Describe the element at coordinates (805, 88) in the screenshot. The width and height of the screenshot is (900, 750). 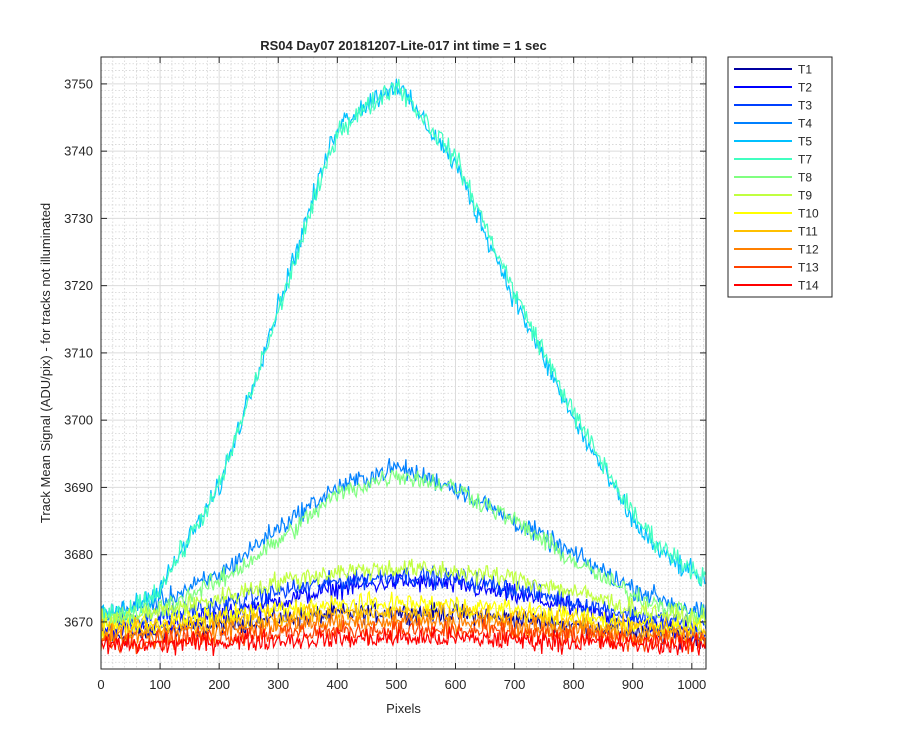
I see `legend-label: T2` at that location.